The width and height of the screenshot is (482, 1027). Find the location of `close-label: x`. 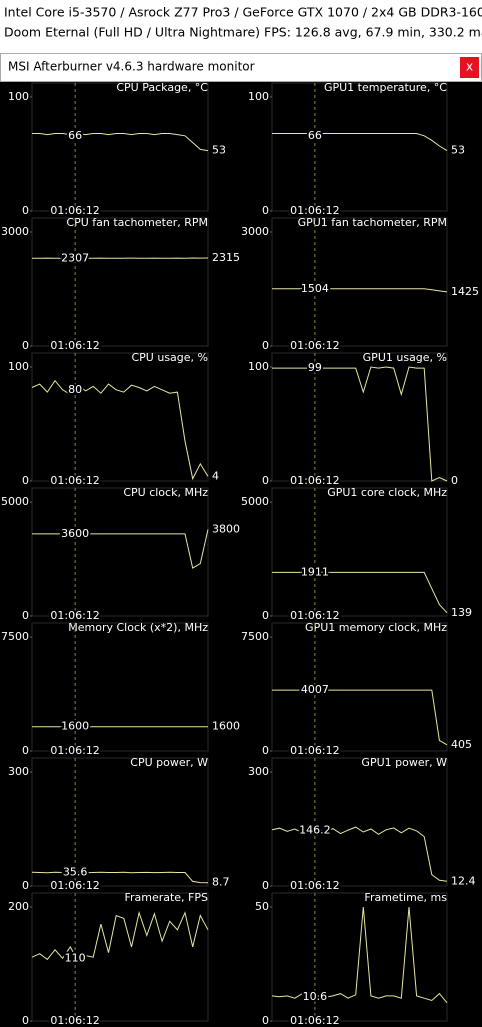

close-label: x is located at coordinates (469, 67).